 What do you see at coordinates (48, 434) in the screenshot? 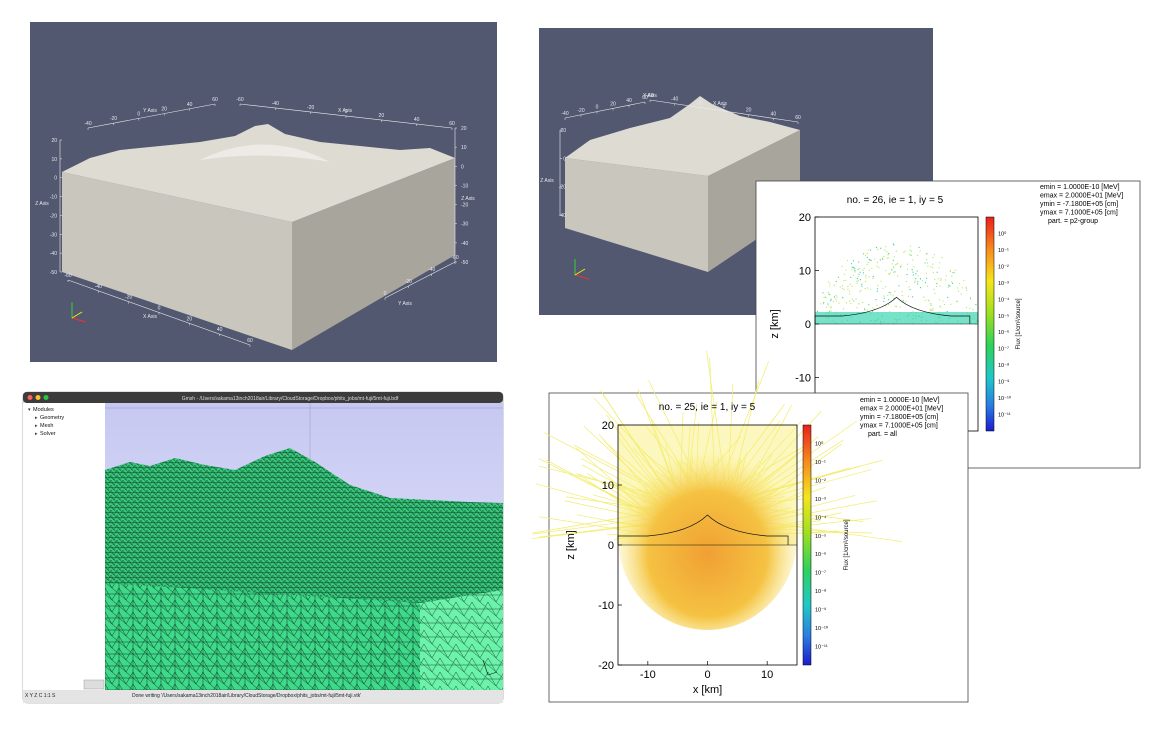
I see `tree-item: Solver` at bounding box center [48, 434].